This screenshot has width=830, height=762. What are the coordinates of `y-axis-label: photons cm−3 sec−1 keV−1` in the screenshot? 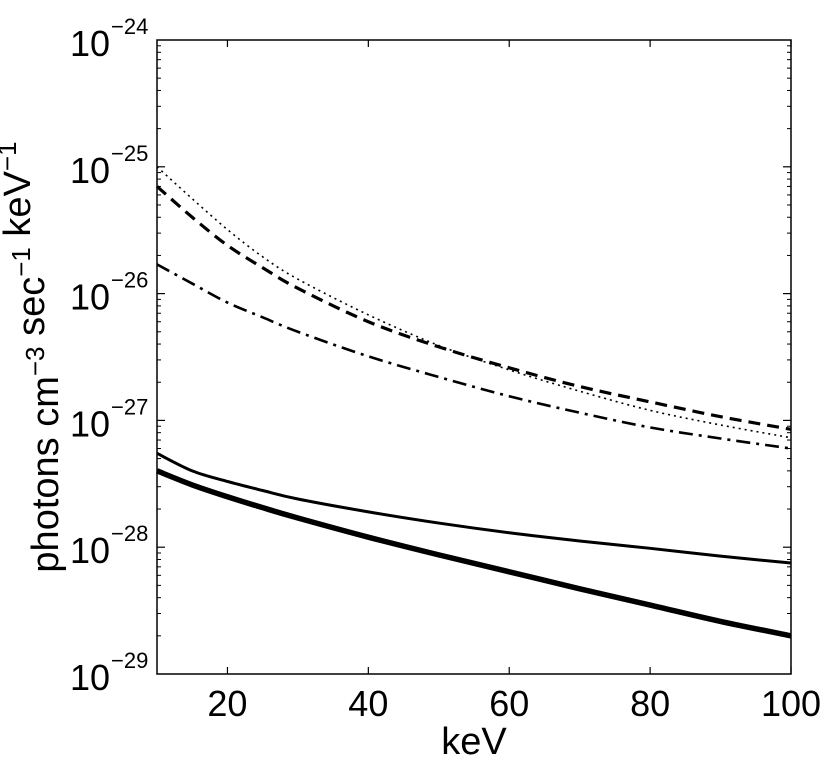 It's located at (33, 356).